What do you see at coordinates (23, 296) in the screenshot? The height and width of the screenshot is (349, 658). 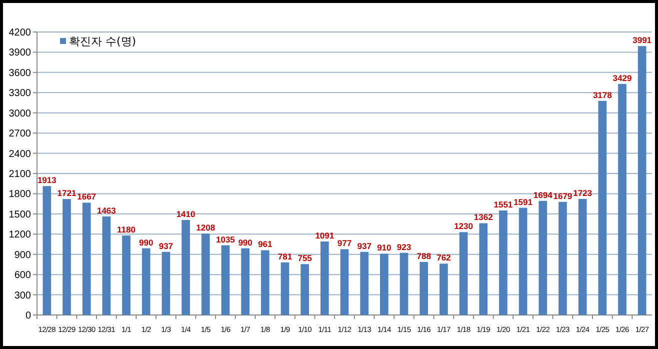 I see `y-tick-label: 300` at bounding box center [23, 296].